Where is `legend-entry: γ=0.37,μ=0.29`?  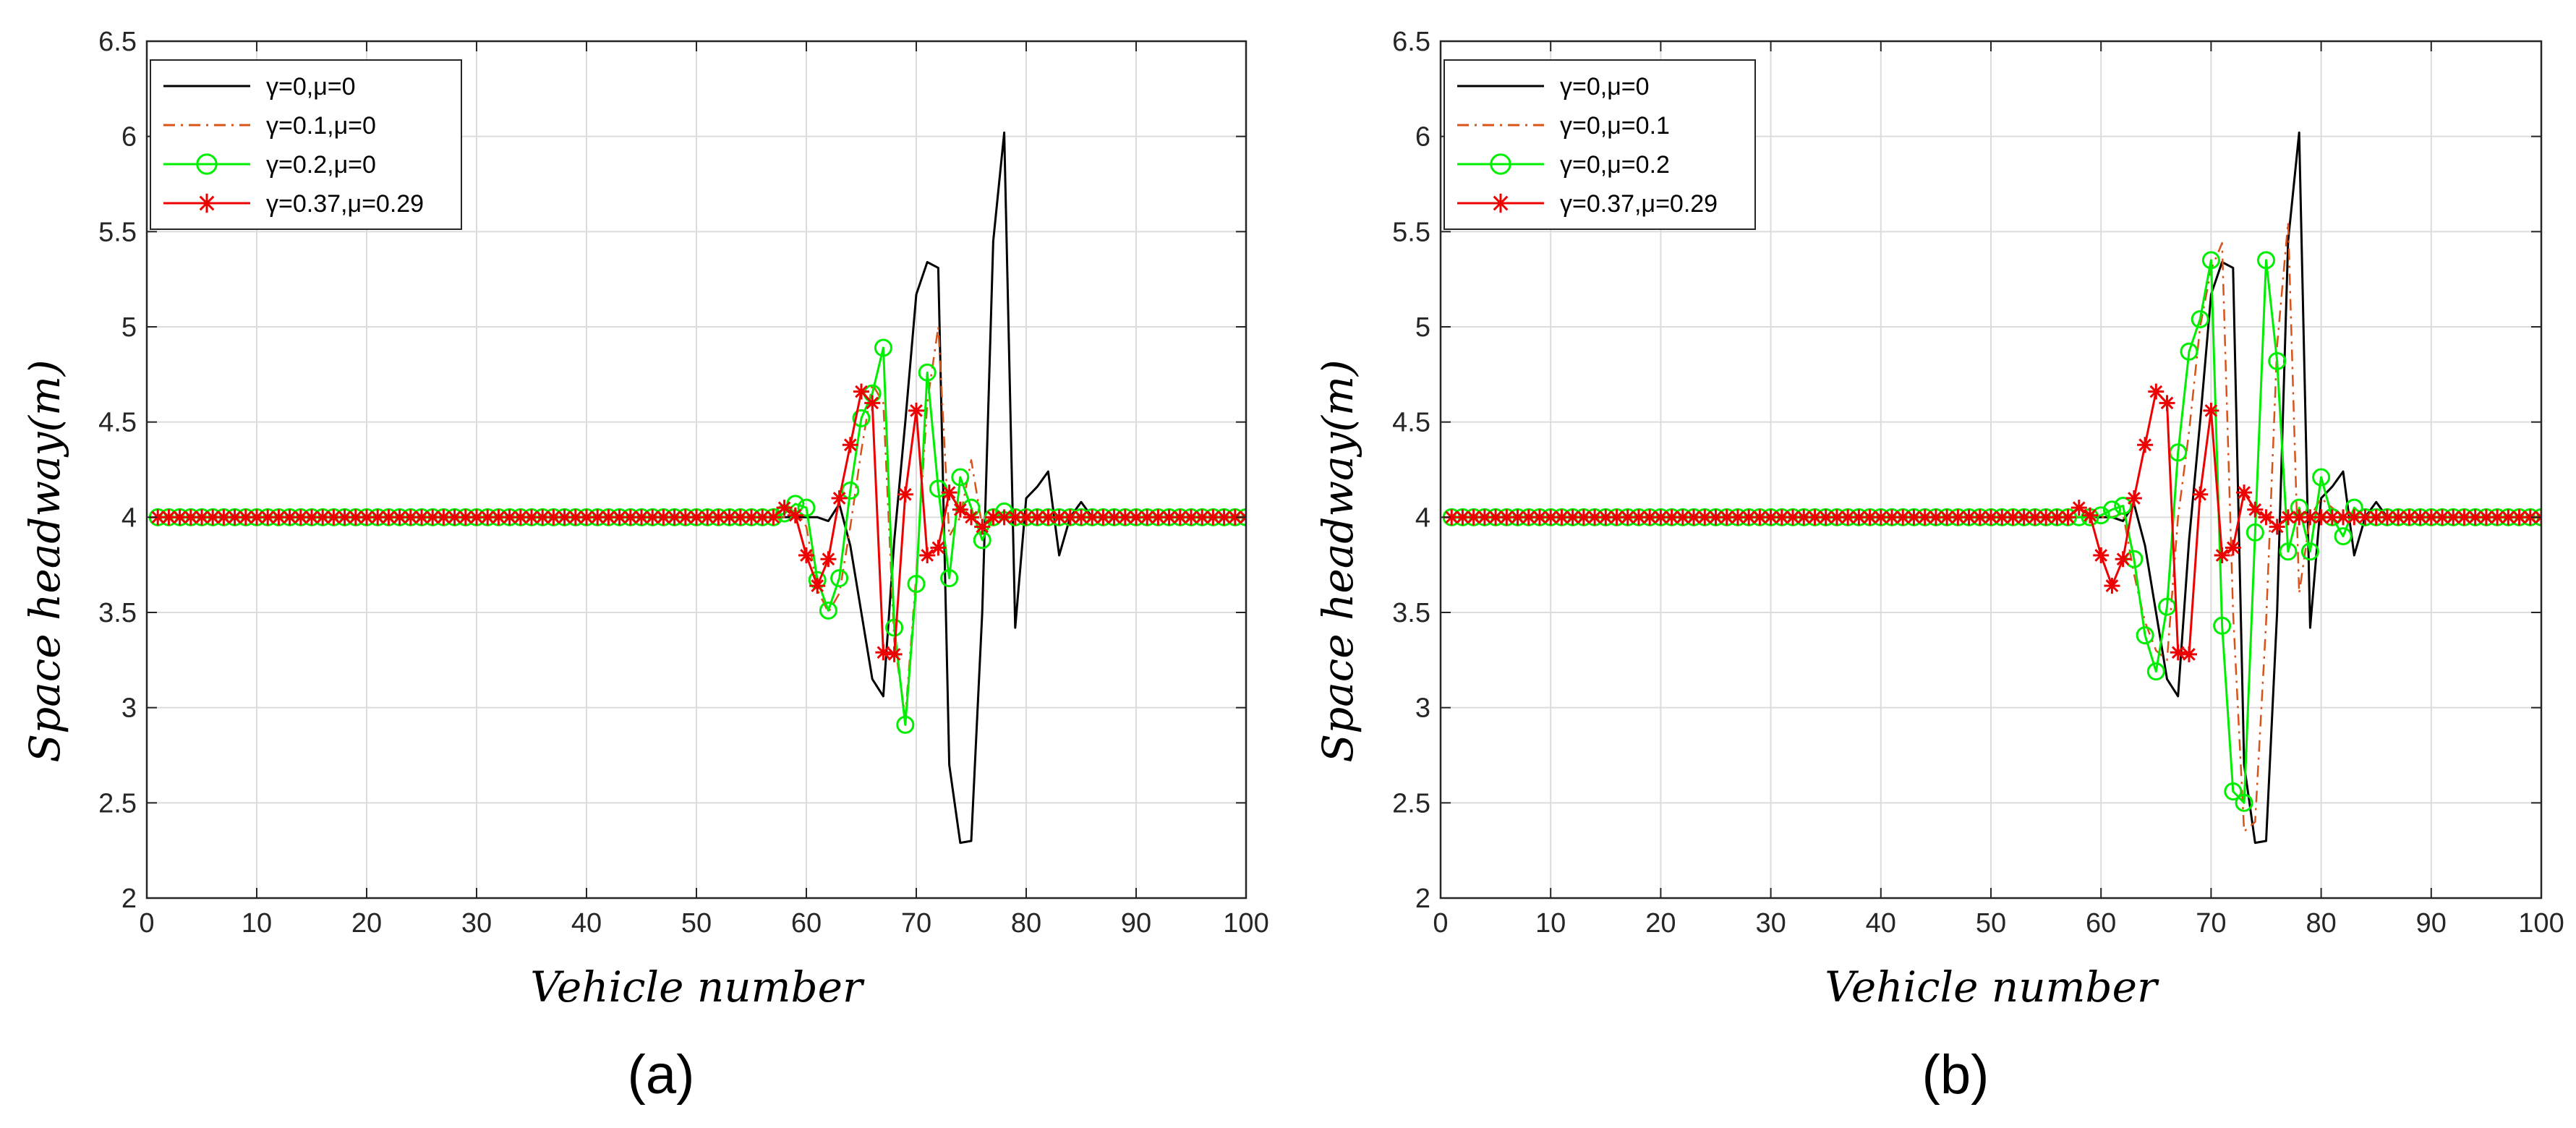 legend-entry: γ=0.37,μ=0.29 is located at coordinates (1588, 204).